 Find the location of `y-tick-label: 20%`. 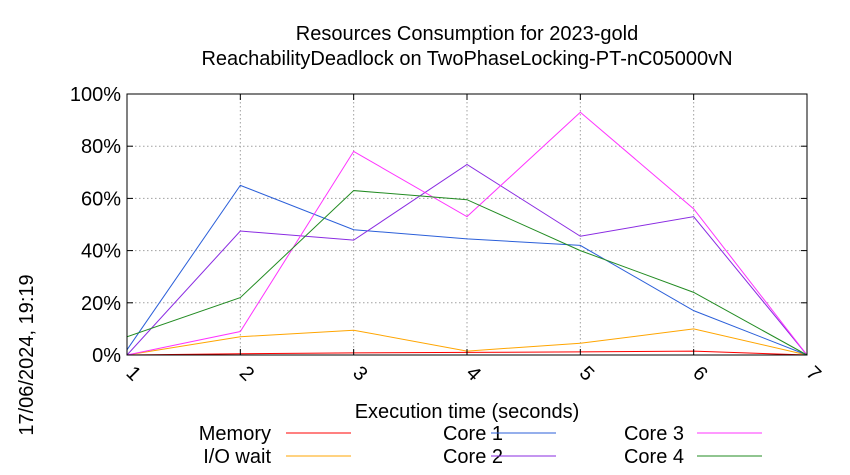

y-tick-label: 20% is located at coordinates (101, 304).